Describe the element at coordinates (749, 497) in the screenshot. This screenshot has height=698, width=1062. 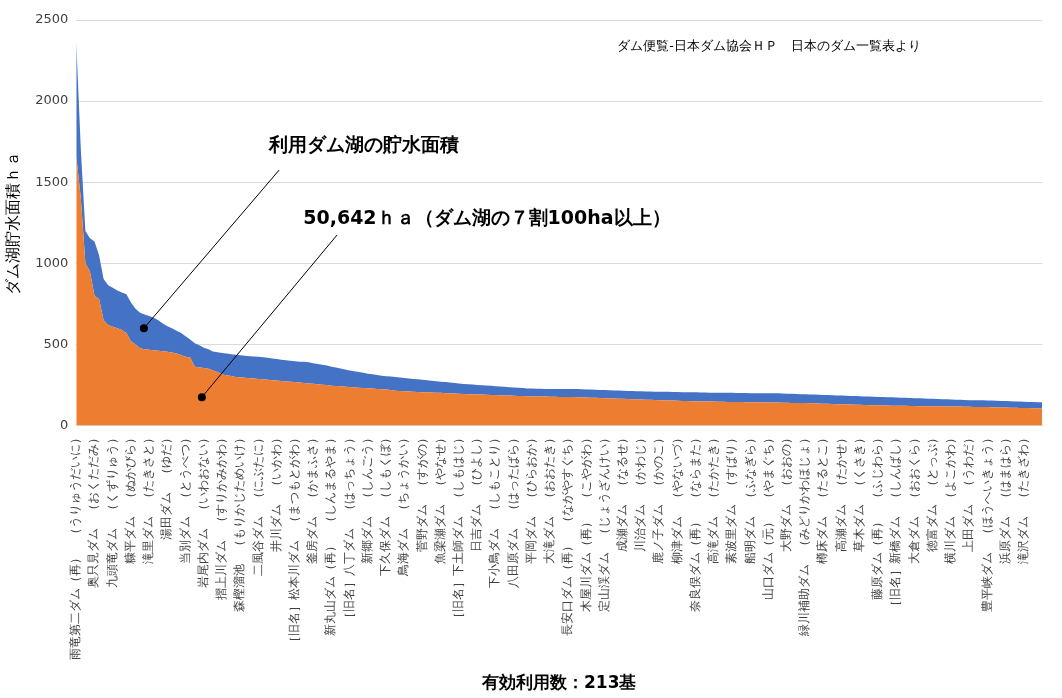
I see `x-tick-label: 船明ダム （ふなぎら）` at that location.